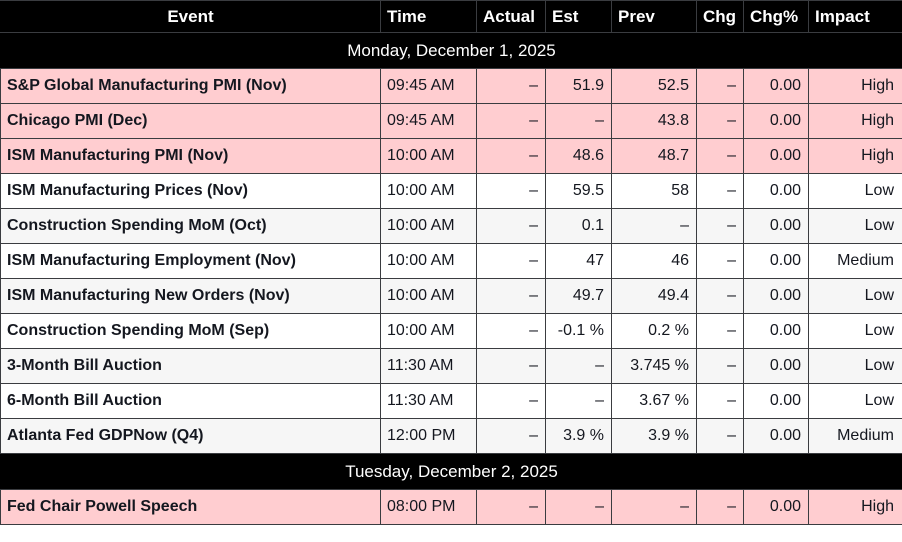 This screenshot has width=902, height=542. I want to click on event-cell: Construction Spending MoM (Sep), so click(190, 331).